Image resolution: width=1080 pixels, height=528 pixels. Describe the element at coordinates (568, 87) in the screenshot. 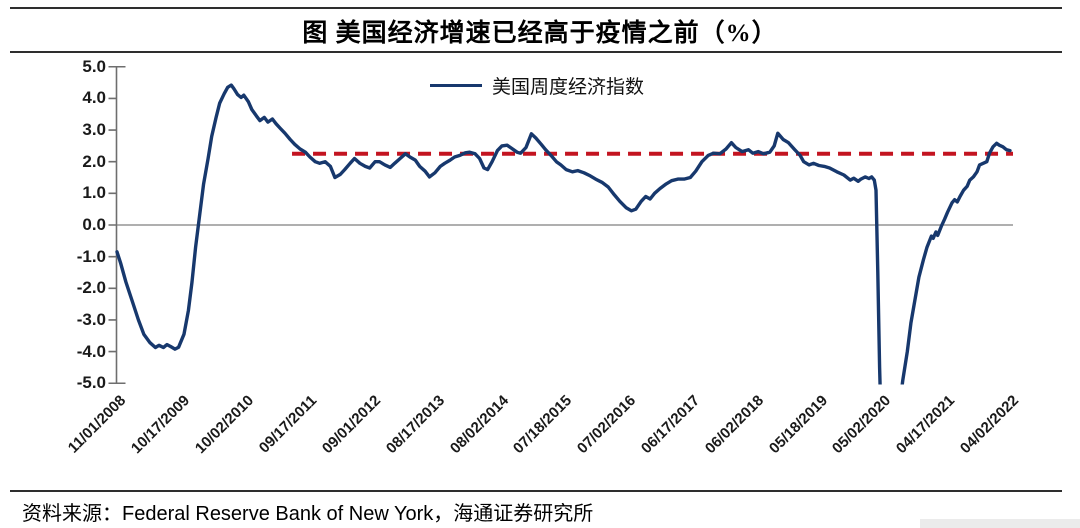

I see `legend-label: 美国周度经济指数` at that location.